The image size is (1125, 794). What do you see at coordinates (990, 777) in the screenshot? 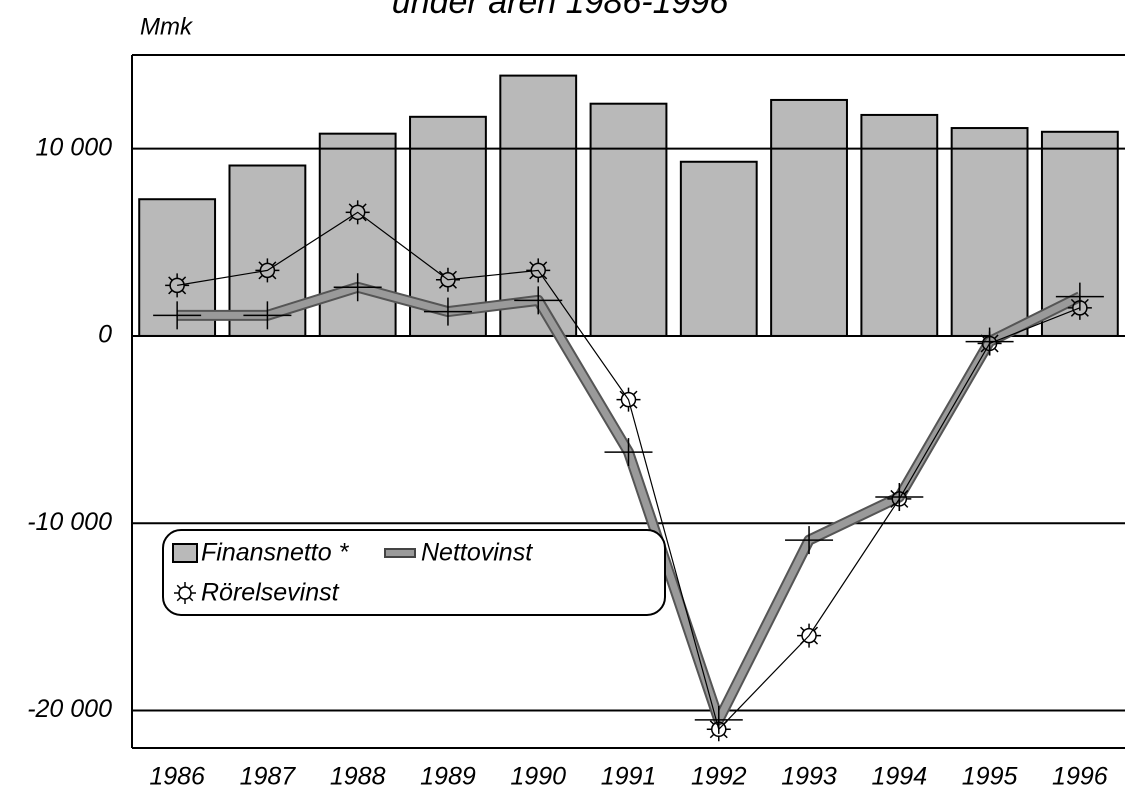
I see `x-tick-label: 1995` at bounding box center [990, 777].